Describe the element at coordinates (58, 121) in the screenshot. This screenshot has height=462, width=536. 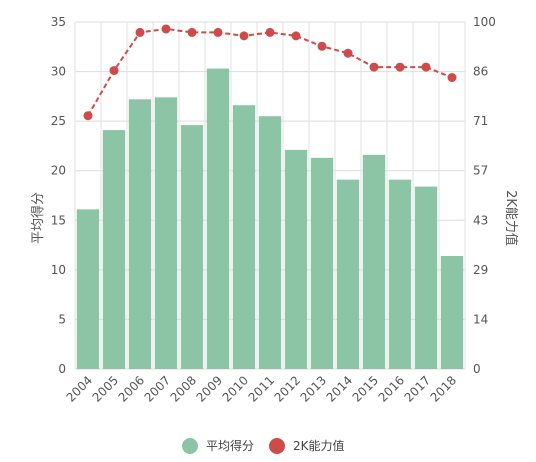
I see `left-tick-label: 25` at that location.